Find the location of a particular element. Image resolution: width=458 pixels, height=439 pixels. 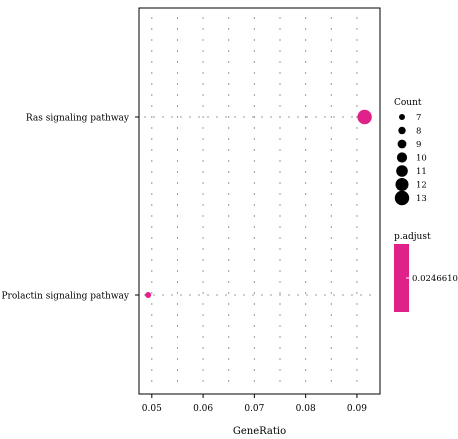

x-tick-label-0: 0.05 is located at coordinates (152, 409).